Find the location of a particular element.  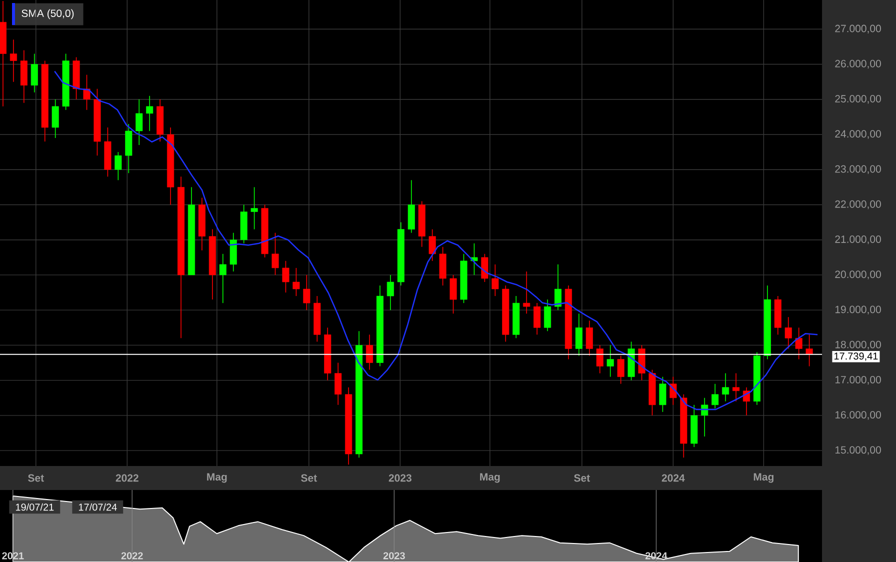

y-tick-label: 16.000,00 is located at coordinates (858, 415).